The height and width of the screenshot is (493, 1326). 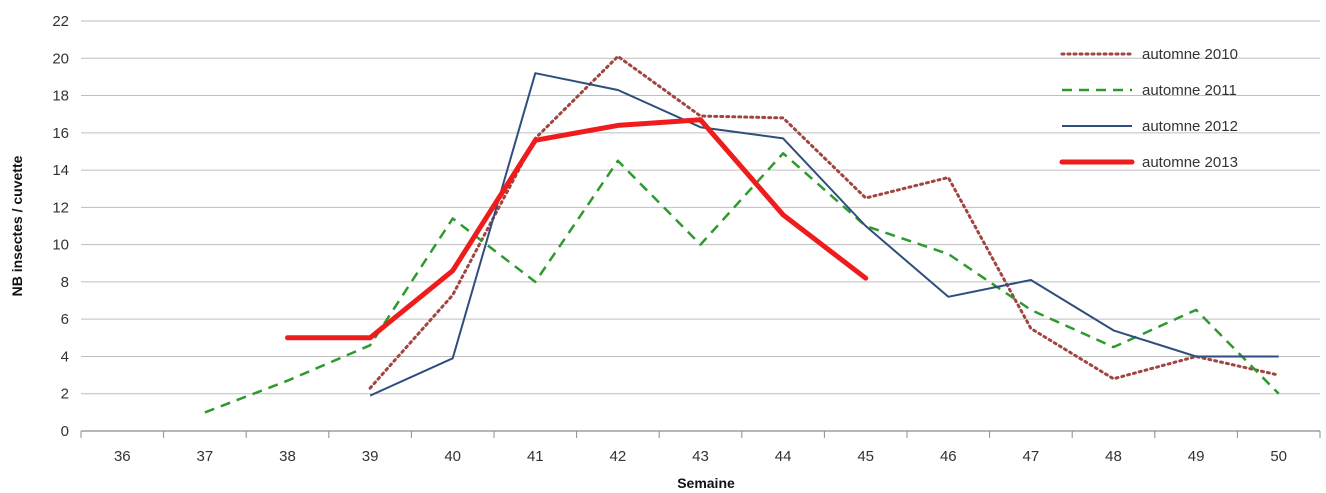 What do you see at coordinates (865, 456) in the screenshot?
I see `x-tick-label: 45` at bounding box center [865, 456].